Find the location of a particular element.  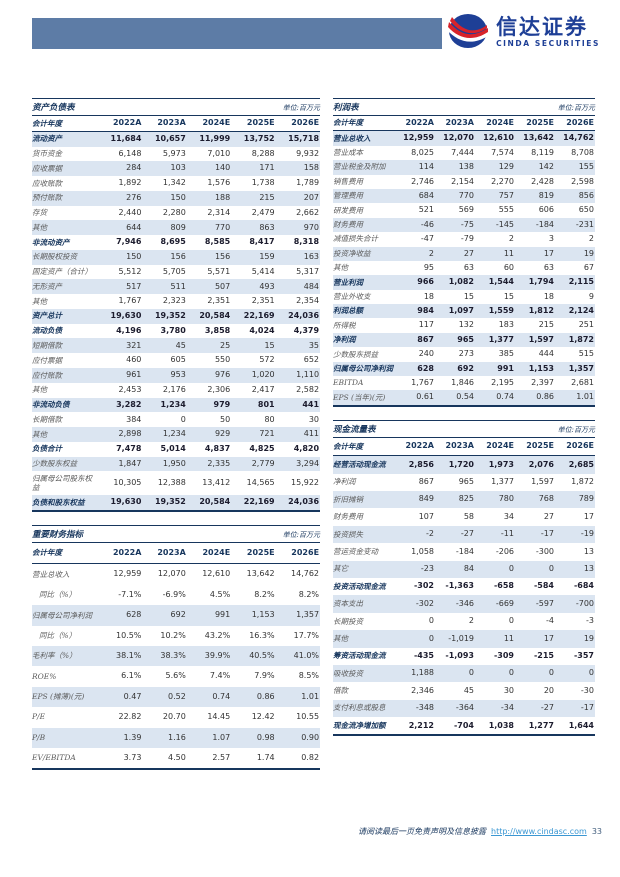

cindasc-link: http://www.cindasc.com is located at coordinates (539, 831).